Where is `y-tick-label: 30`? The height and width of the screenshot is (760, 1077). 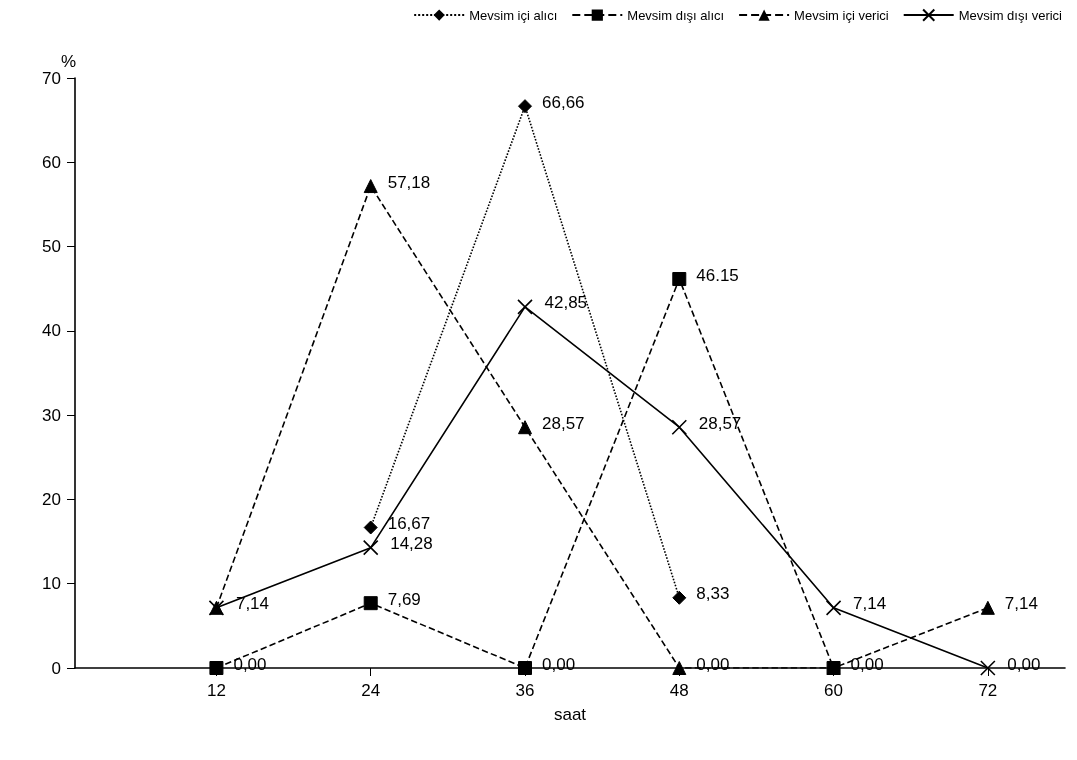 y-tick-label: 30 is located at coordinates (51, 415).